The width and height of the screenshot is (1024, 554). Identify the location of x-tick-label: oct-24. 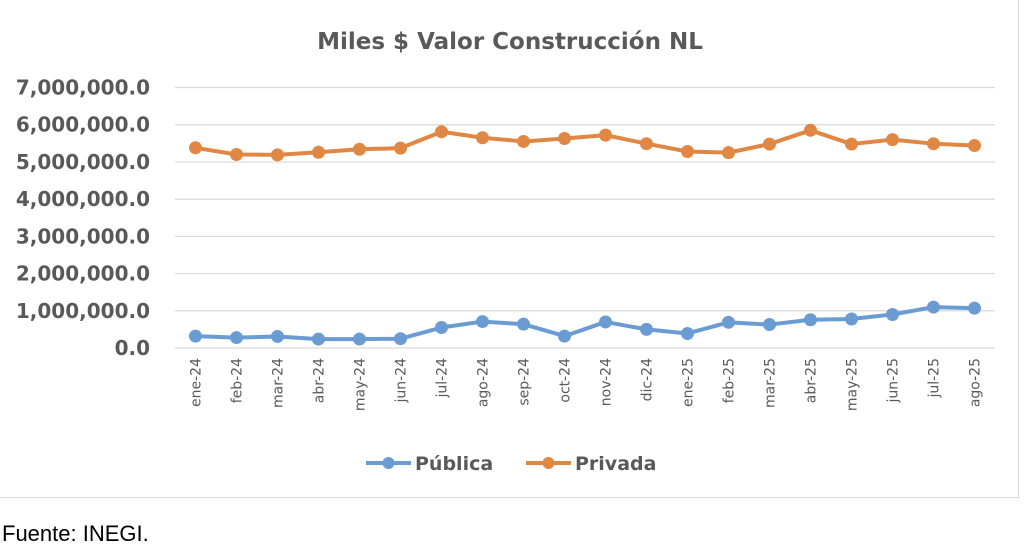
(566, 380).